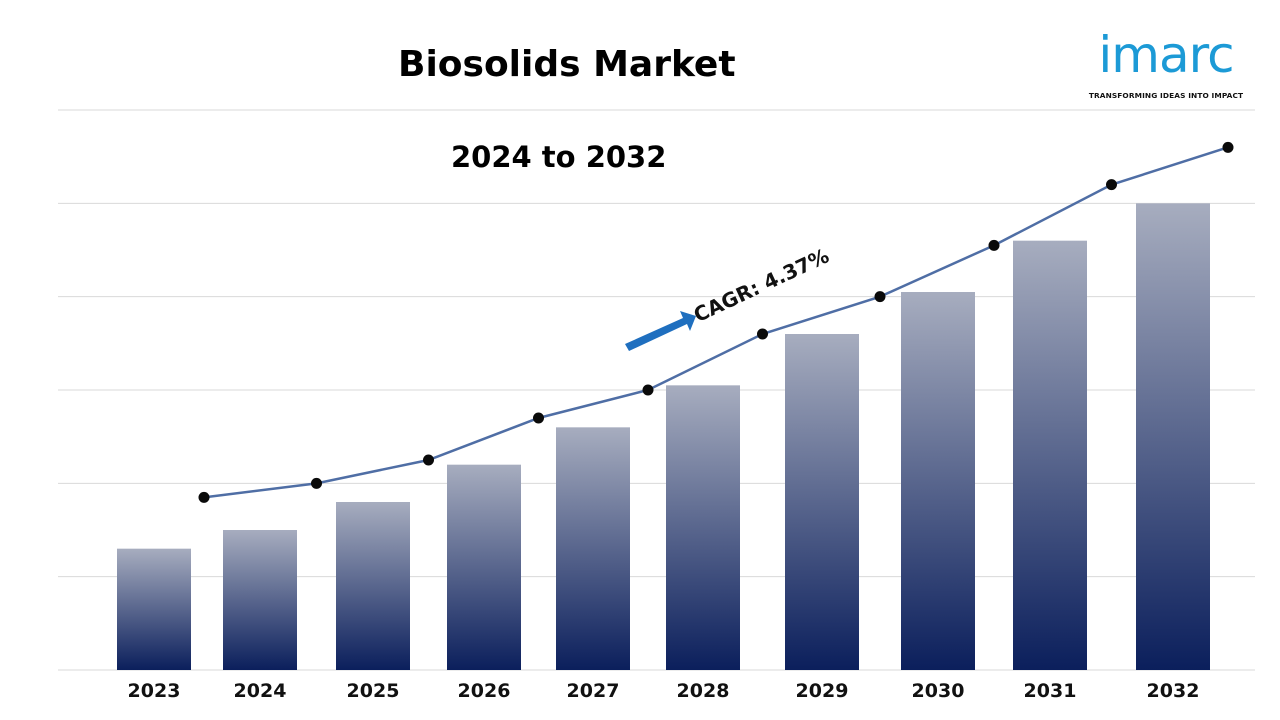 The width and height of the screenshot is (1280, 720). I want to click on bar-2029, so click(822, 502).